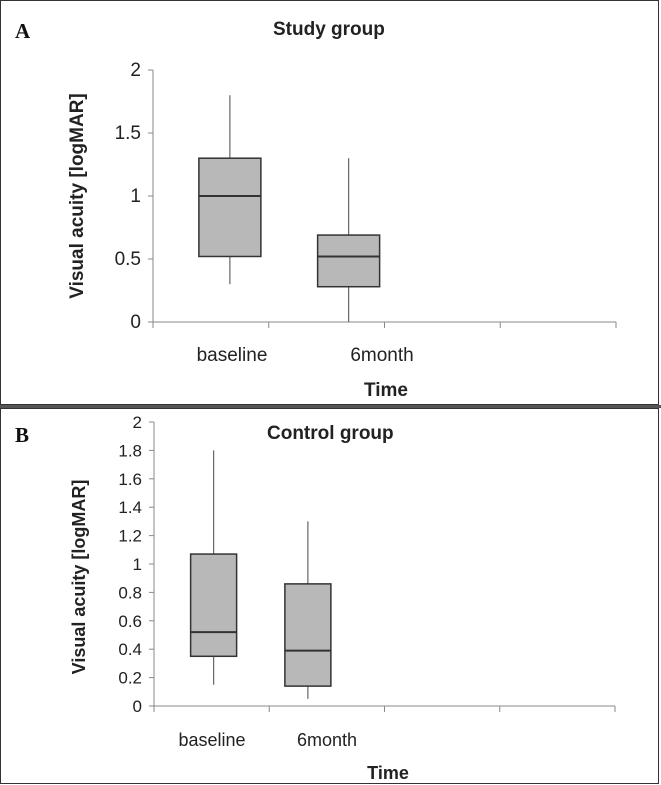 This screenshot has width=661, height=785. I want to click on panel-label-b: B, so click(22, 435).